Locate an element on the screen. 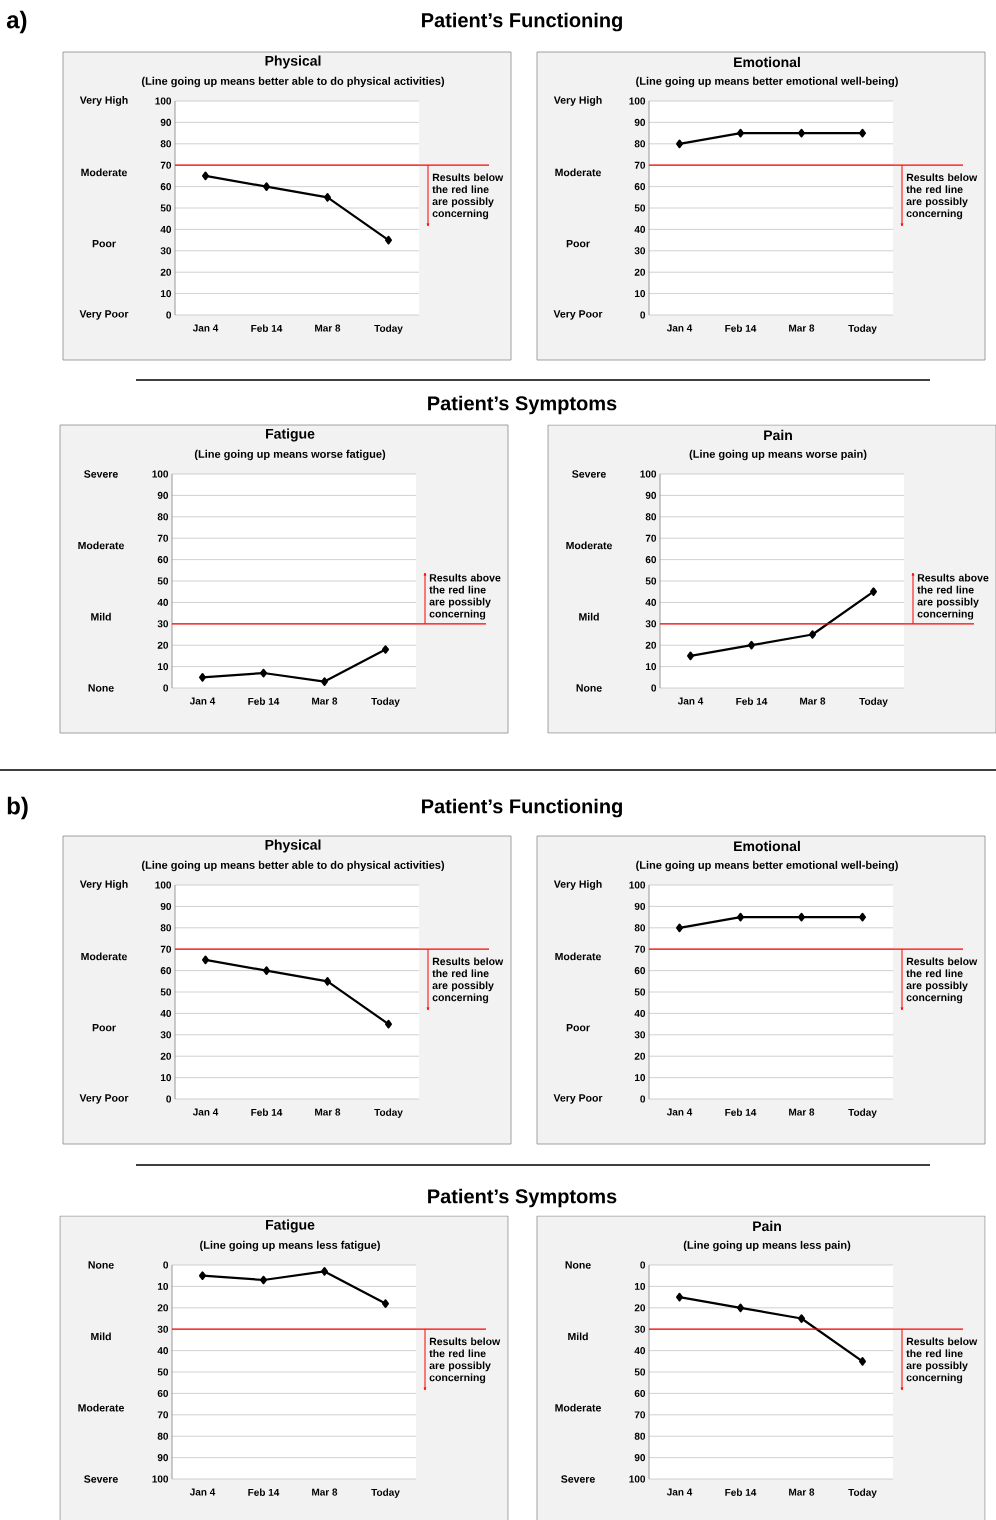 The height and width of the screenshot is (1520, 996). text: Mild is located at coordinates (589, 616).